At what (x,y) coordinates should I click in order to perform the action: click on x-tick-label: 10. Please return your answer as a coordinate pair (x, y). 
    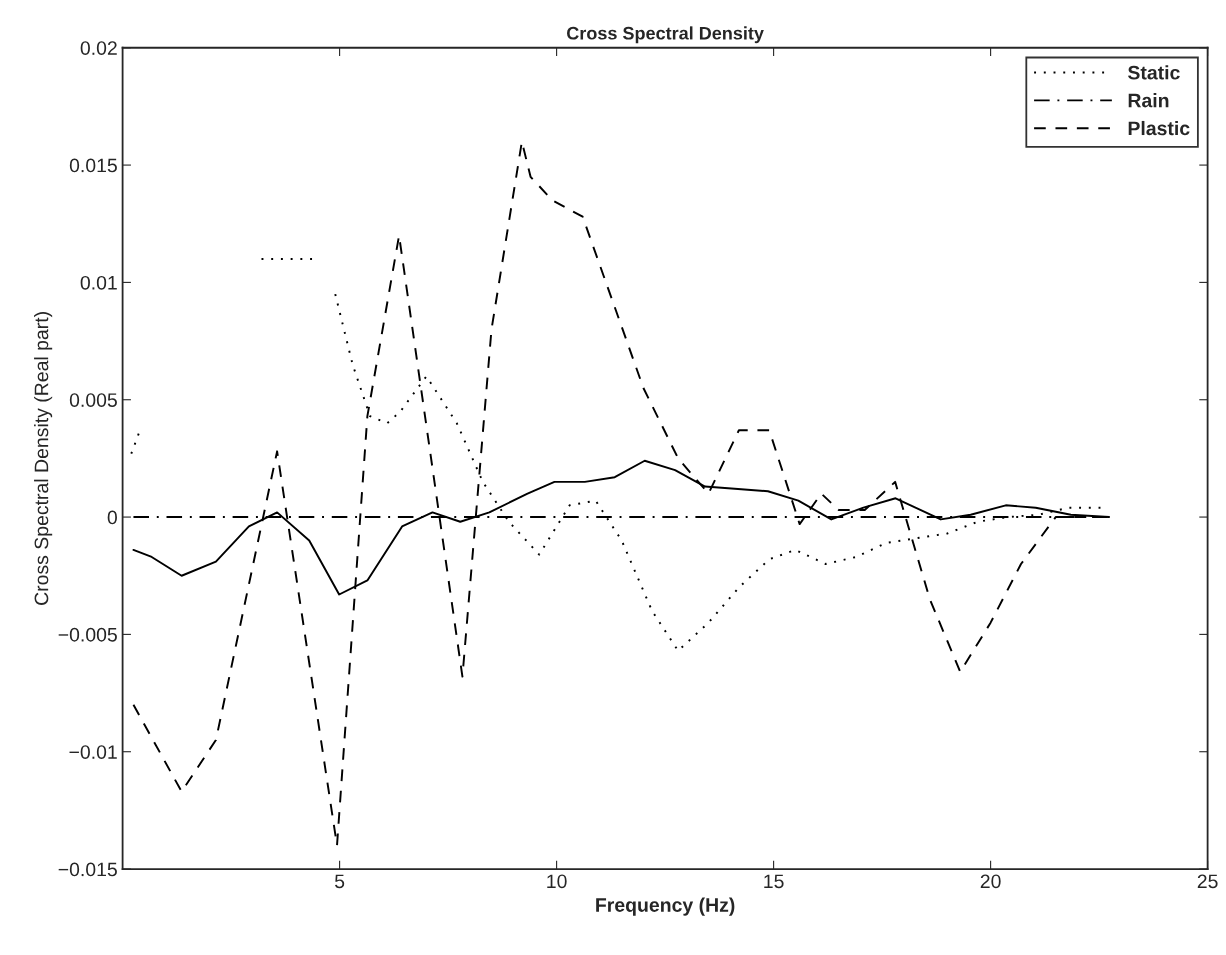
    Looking at the image, I should click on (557, 881).